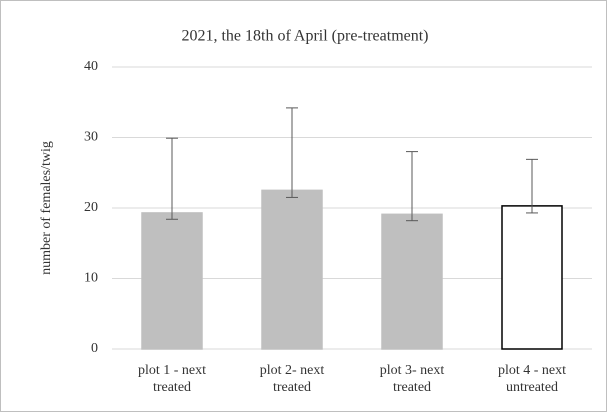 Image resolution: width=607 pixels, height=412 pixels. I want to click on x-tick-label: plot 4 - next, so click(532, 370).